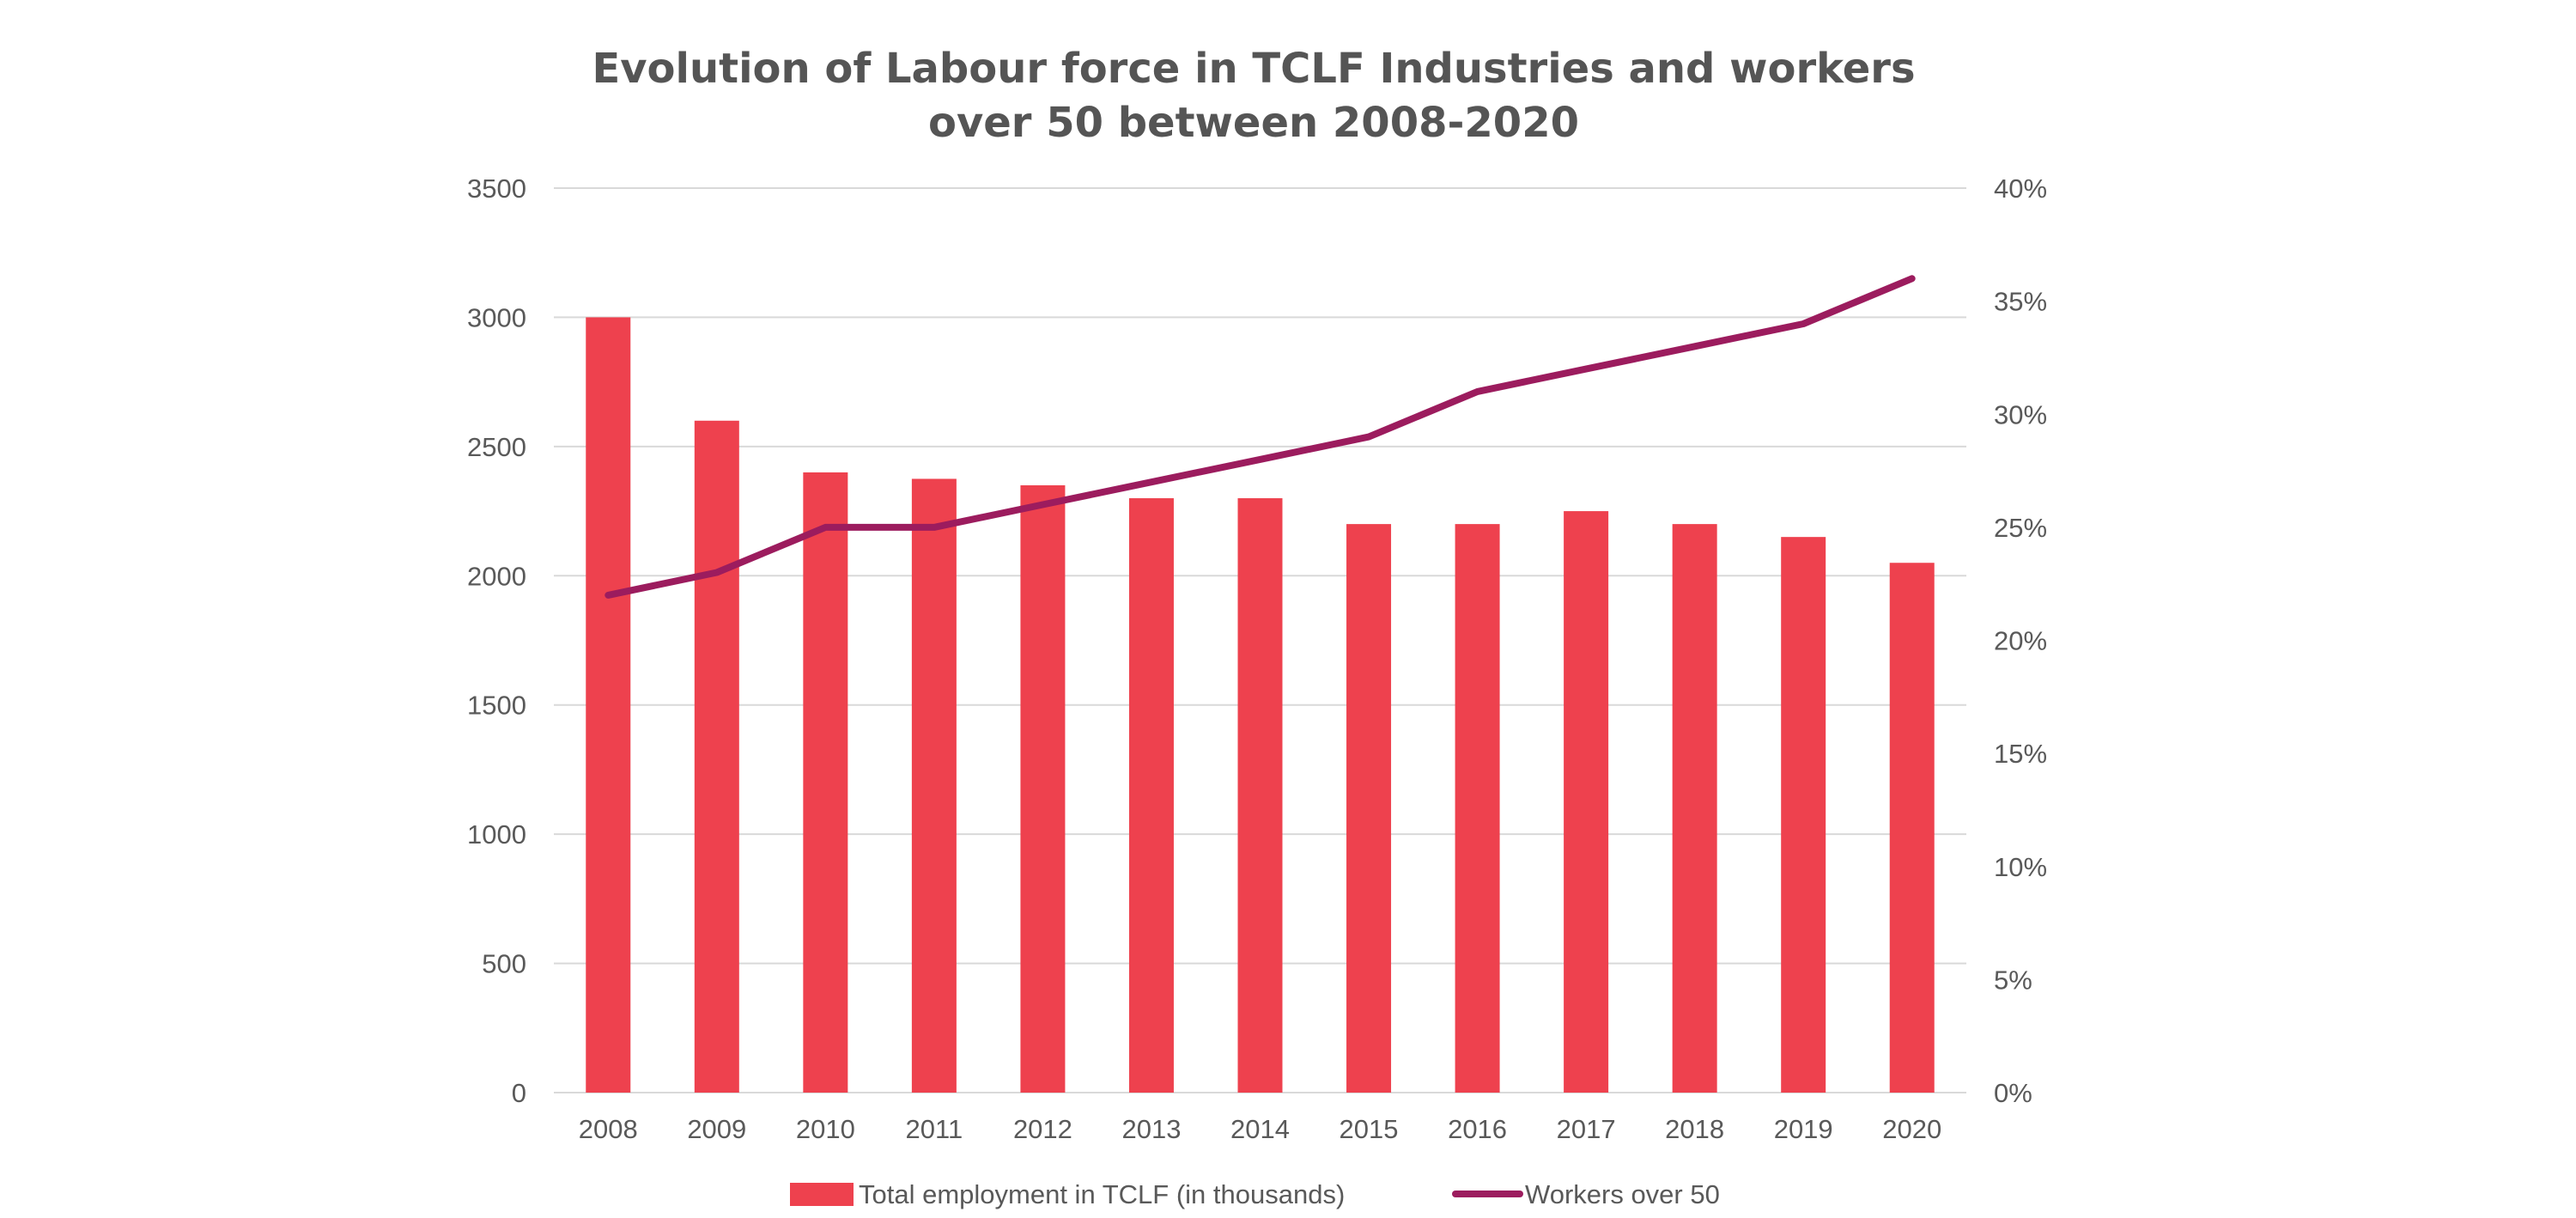 Image resolution: width=2576 pixels, height=1218 pixels. Describe the element at coordinates (1477, 1129) in the screenshot. I see `x-tick-label: 2016` at that location.